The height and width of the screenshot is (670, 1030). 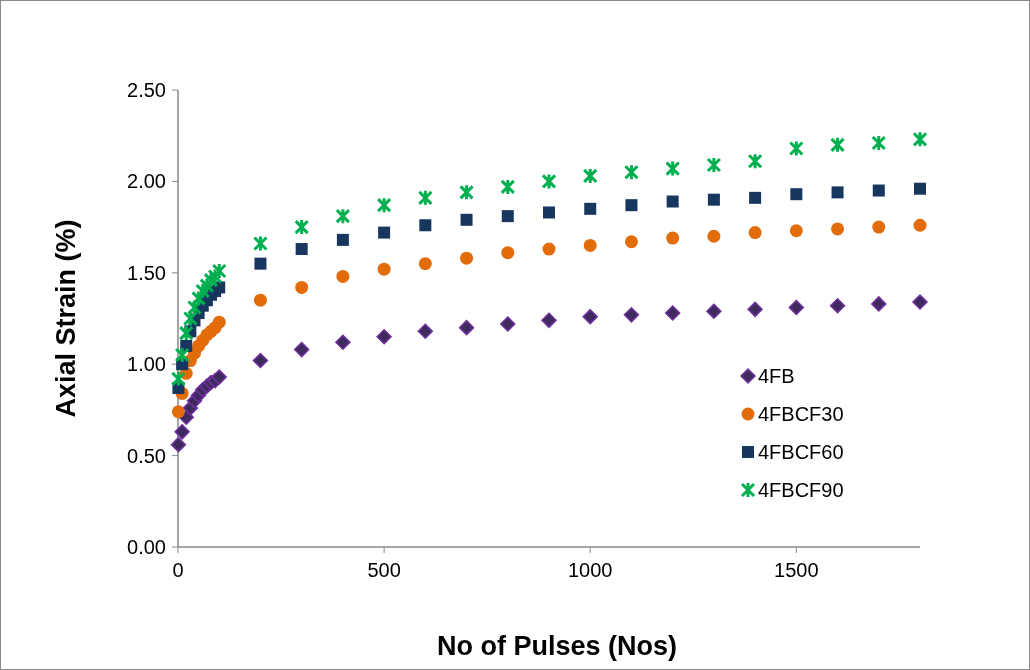 What do you see at coordinates (146, 181) in the screenshot?
I see `y-tick-label: 2.00` at bounding box center [146, 181].